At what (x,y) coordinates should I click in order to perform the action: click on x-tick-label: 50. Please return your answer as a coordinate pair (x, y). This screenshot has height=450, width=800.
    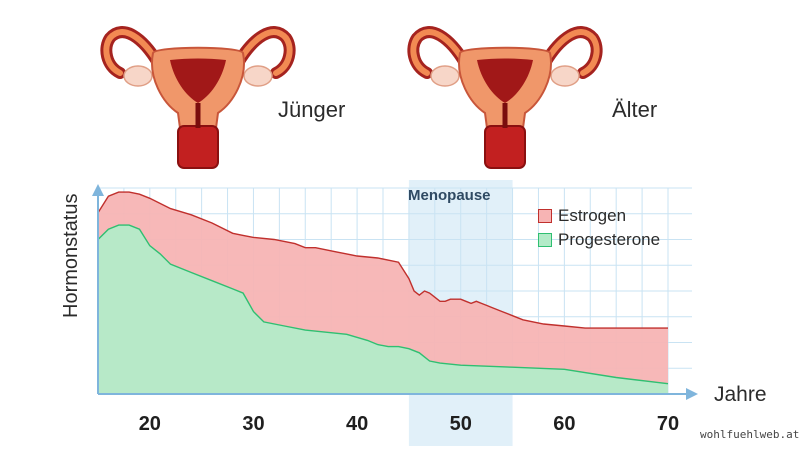
    Looking at the image, I should click on (461, 424).